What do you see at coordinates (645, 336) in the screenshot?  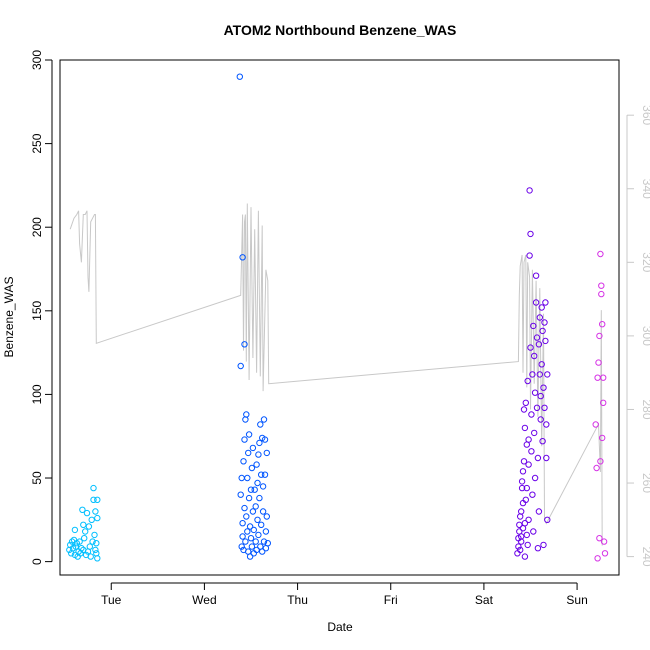 I see `y-right-tick-label: 300` at bounding box center [645, 336].